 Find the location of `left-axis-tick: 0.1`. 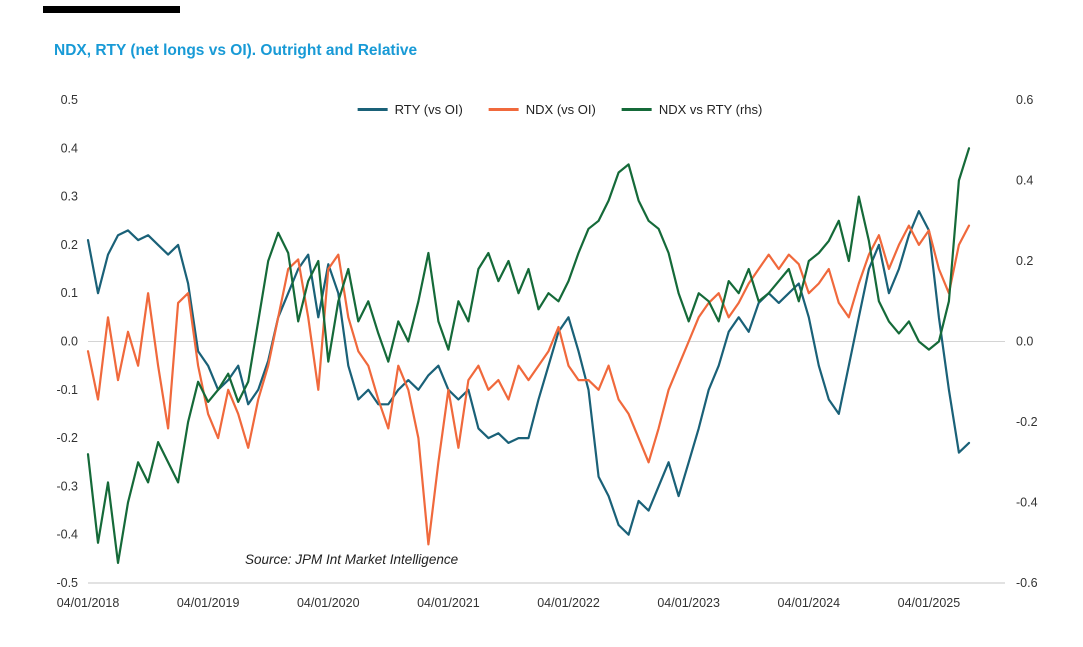

left-axis-tick: 0.1 is located at coordinates (69, 293).